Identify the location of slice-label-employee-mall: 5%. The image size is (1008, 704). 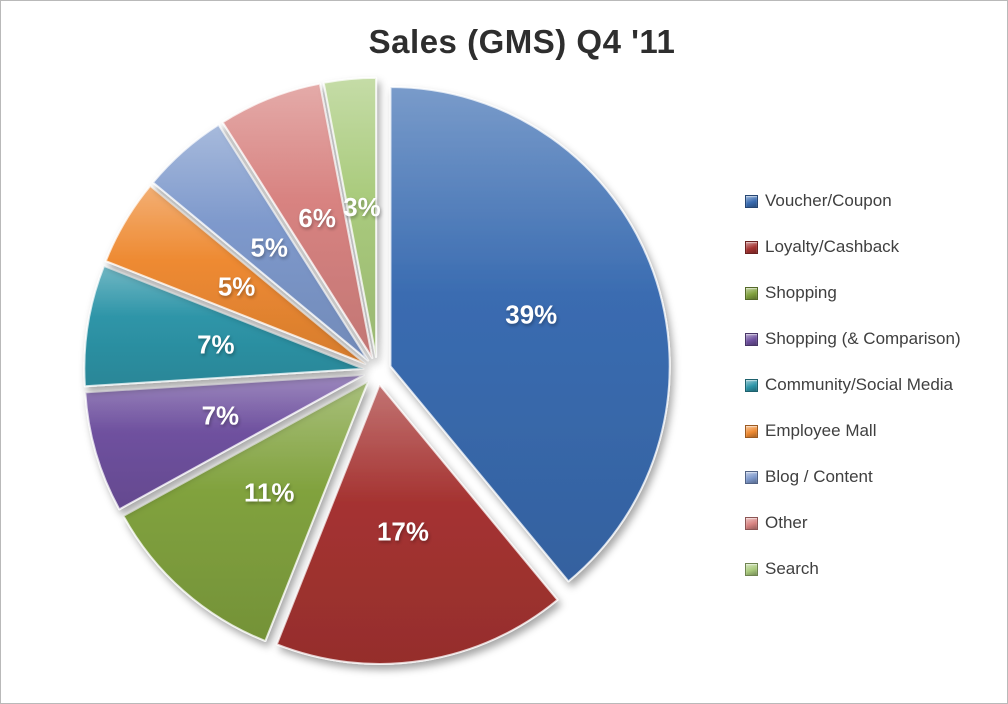
(236, 288).